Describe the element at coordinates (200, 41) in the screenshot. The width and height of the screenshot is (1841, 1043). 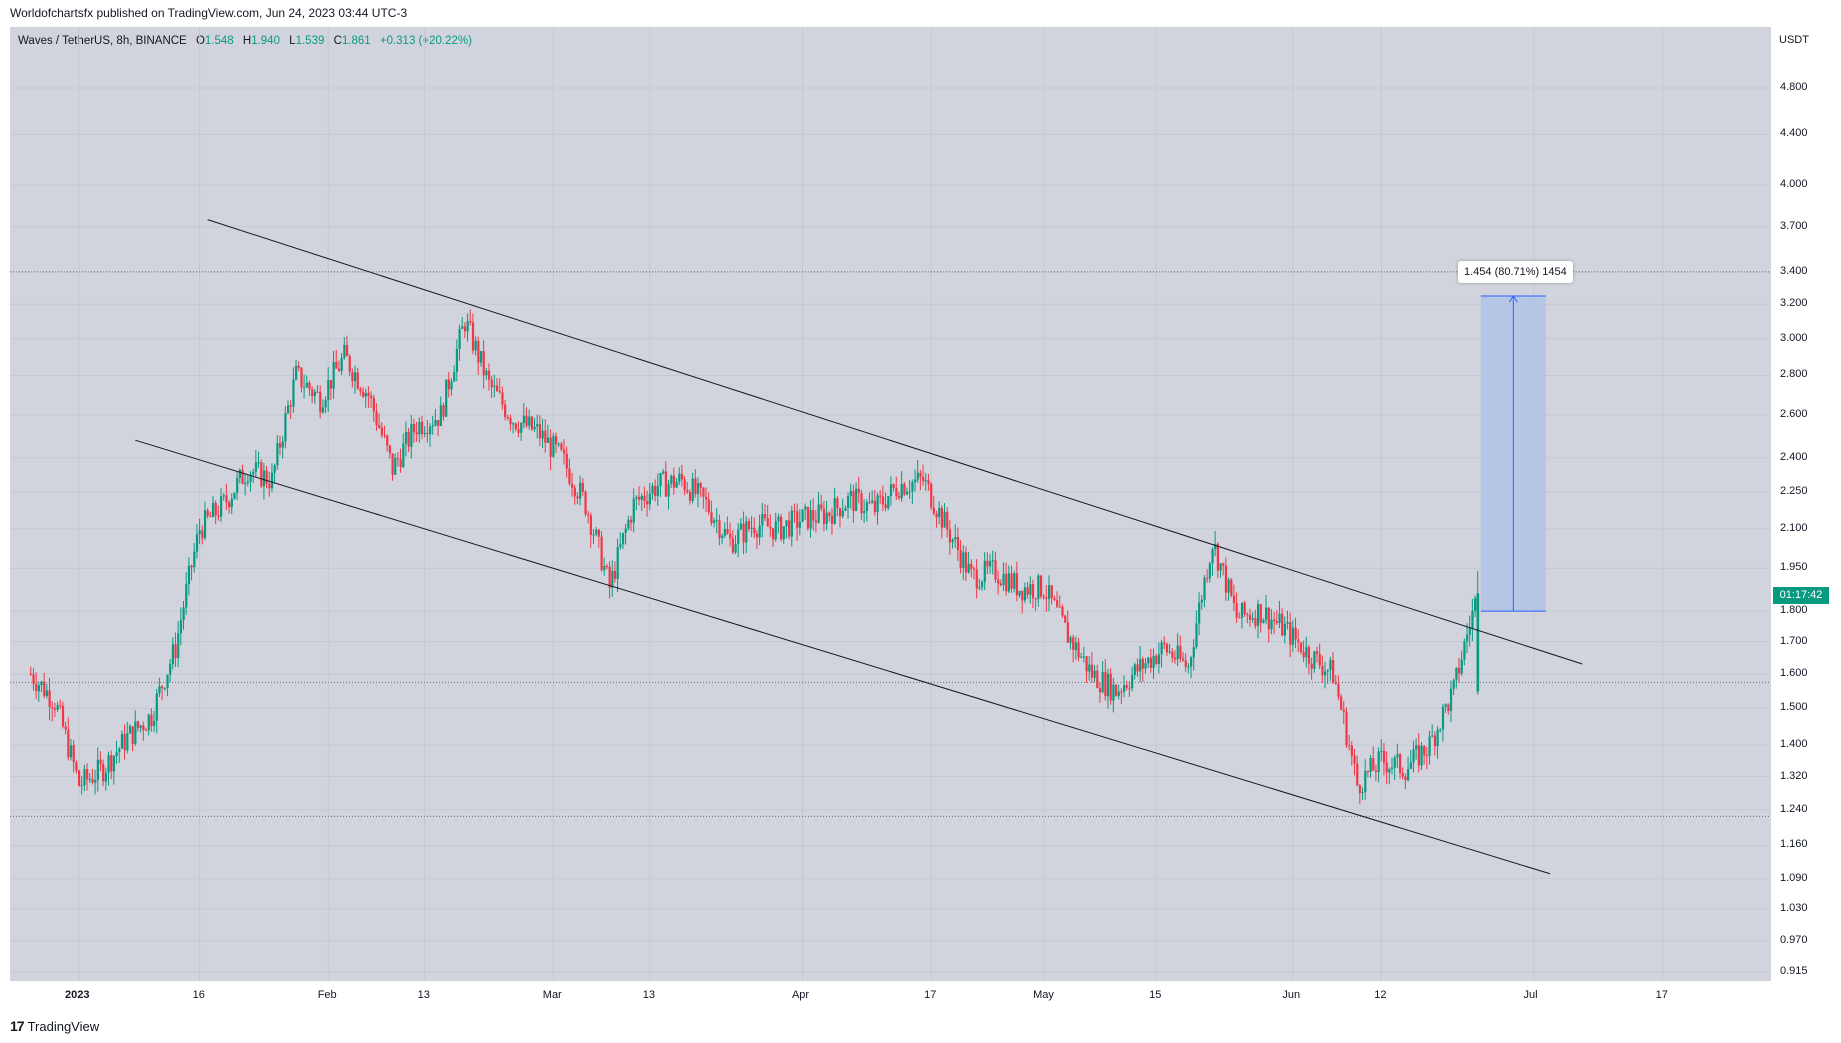
I see `open-label: O` at that location.